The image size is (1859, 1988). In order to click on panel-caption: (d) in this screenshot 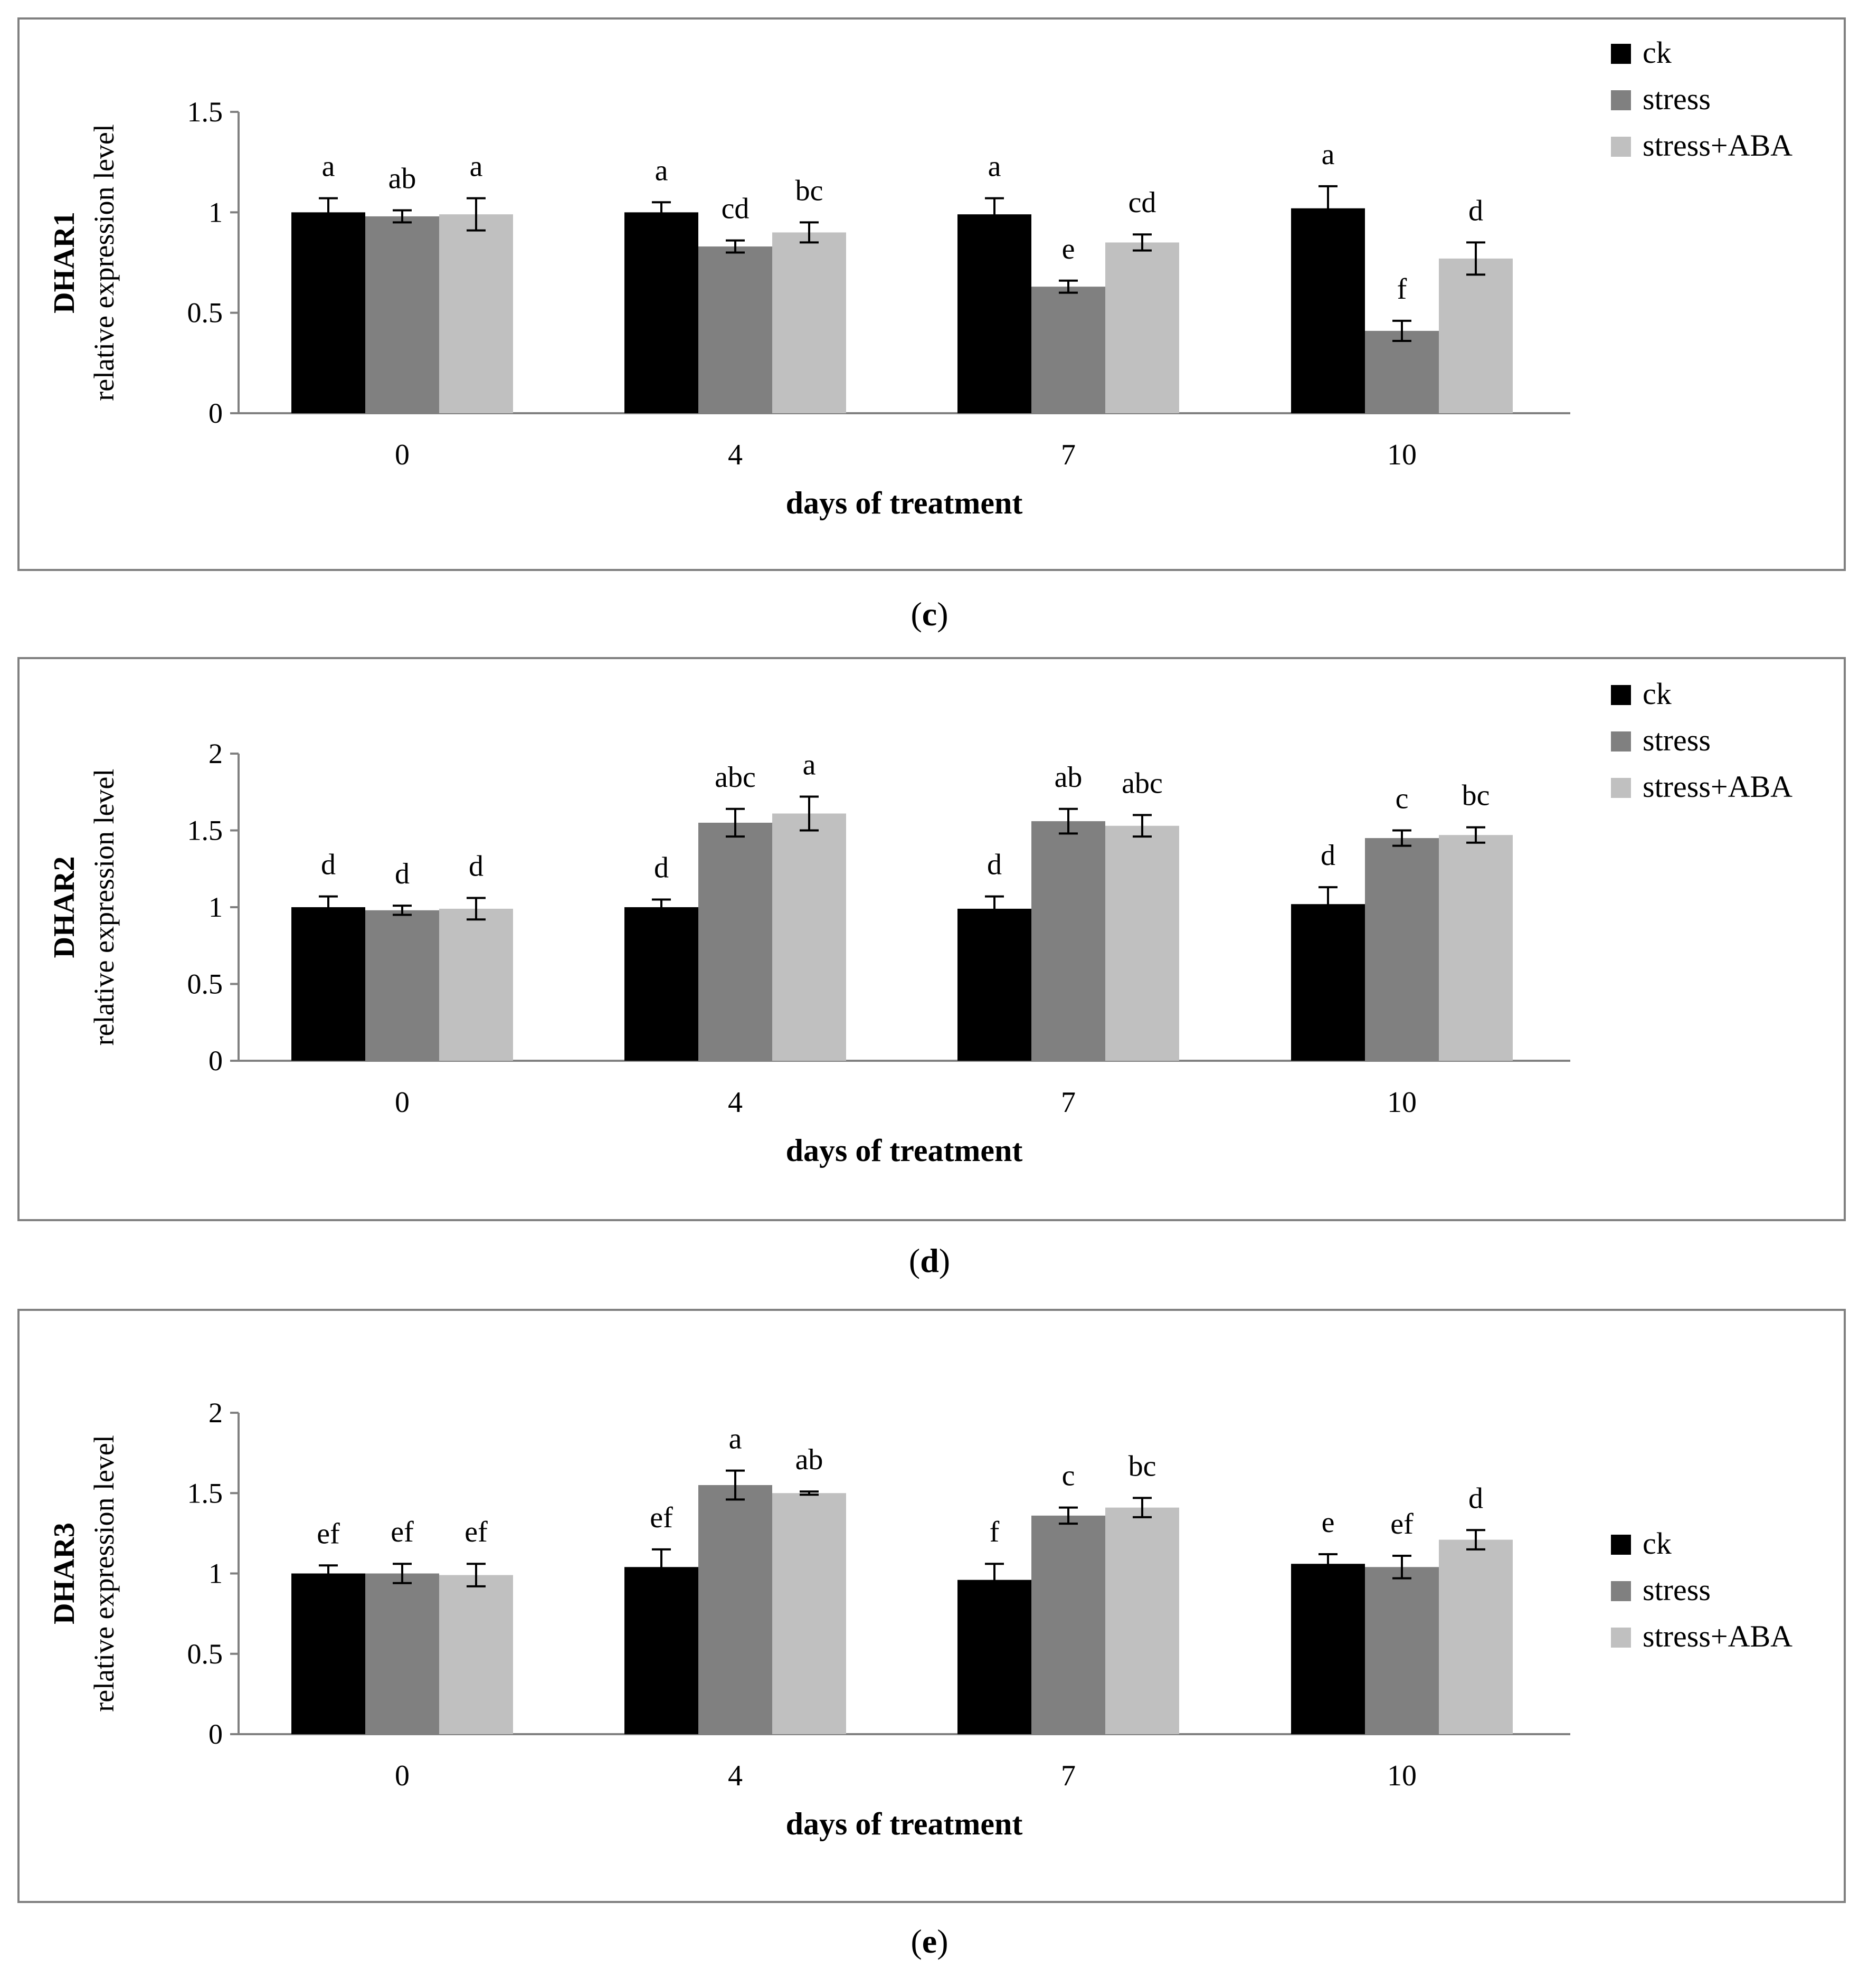, I will do `click(929, 1260)`.